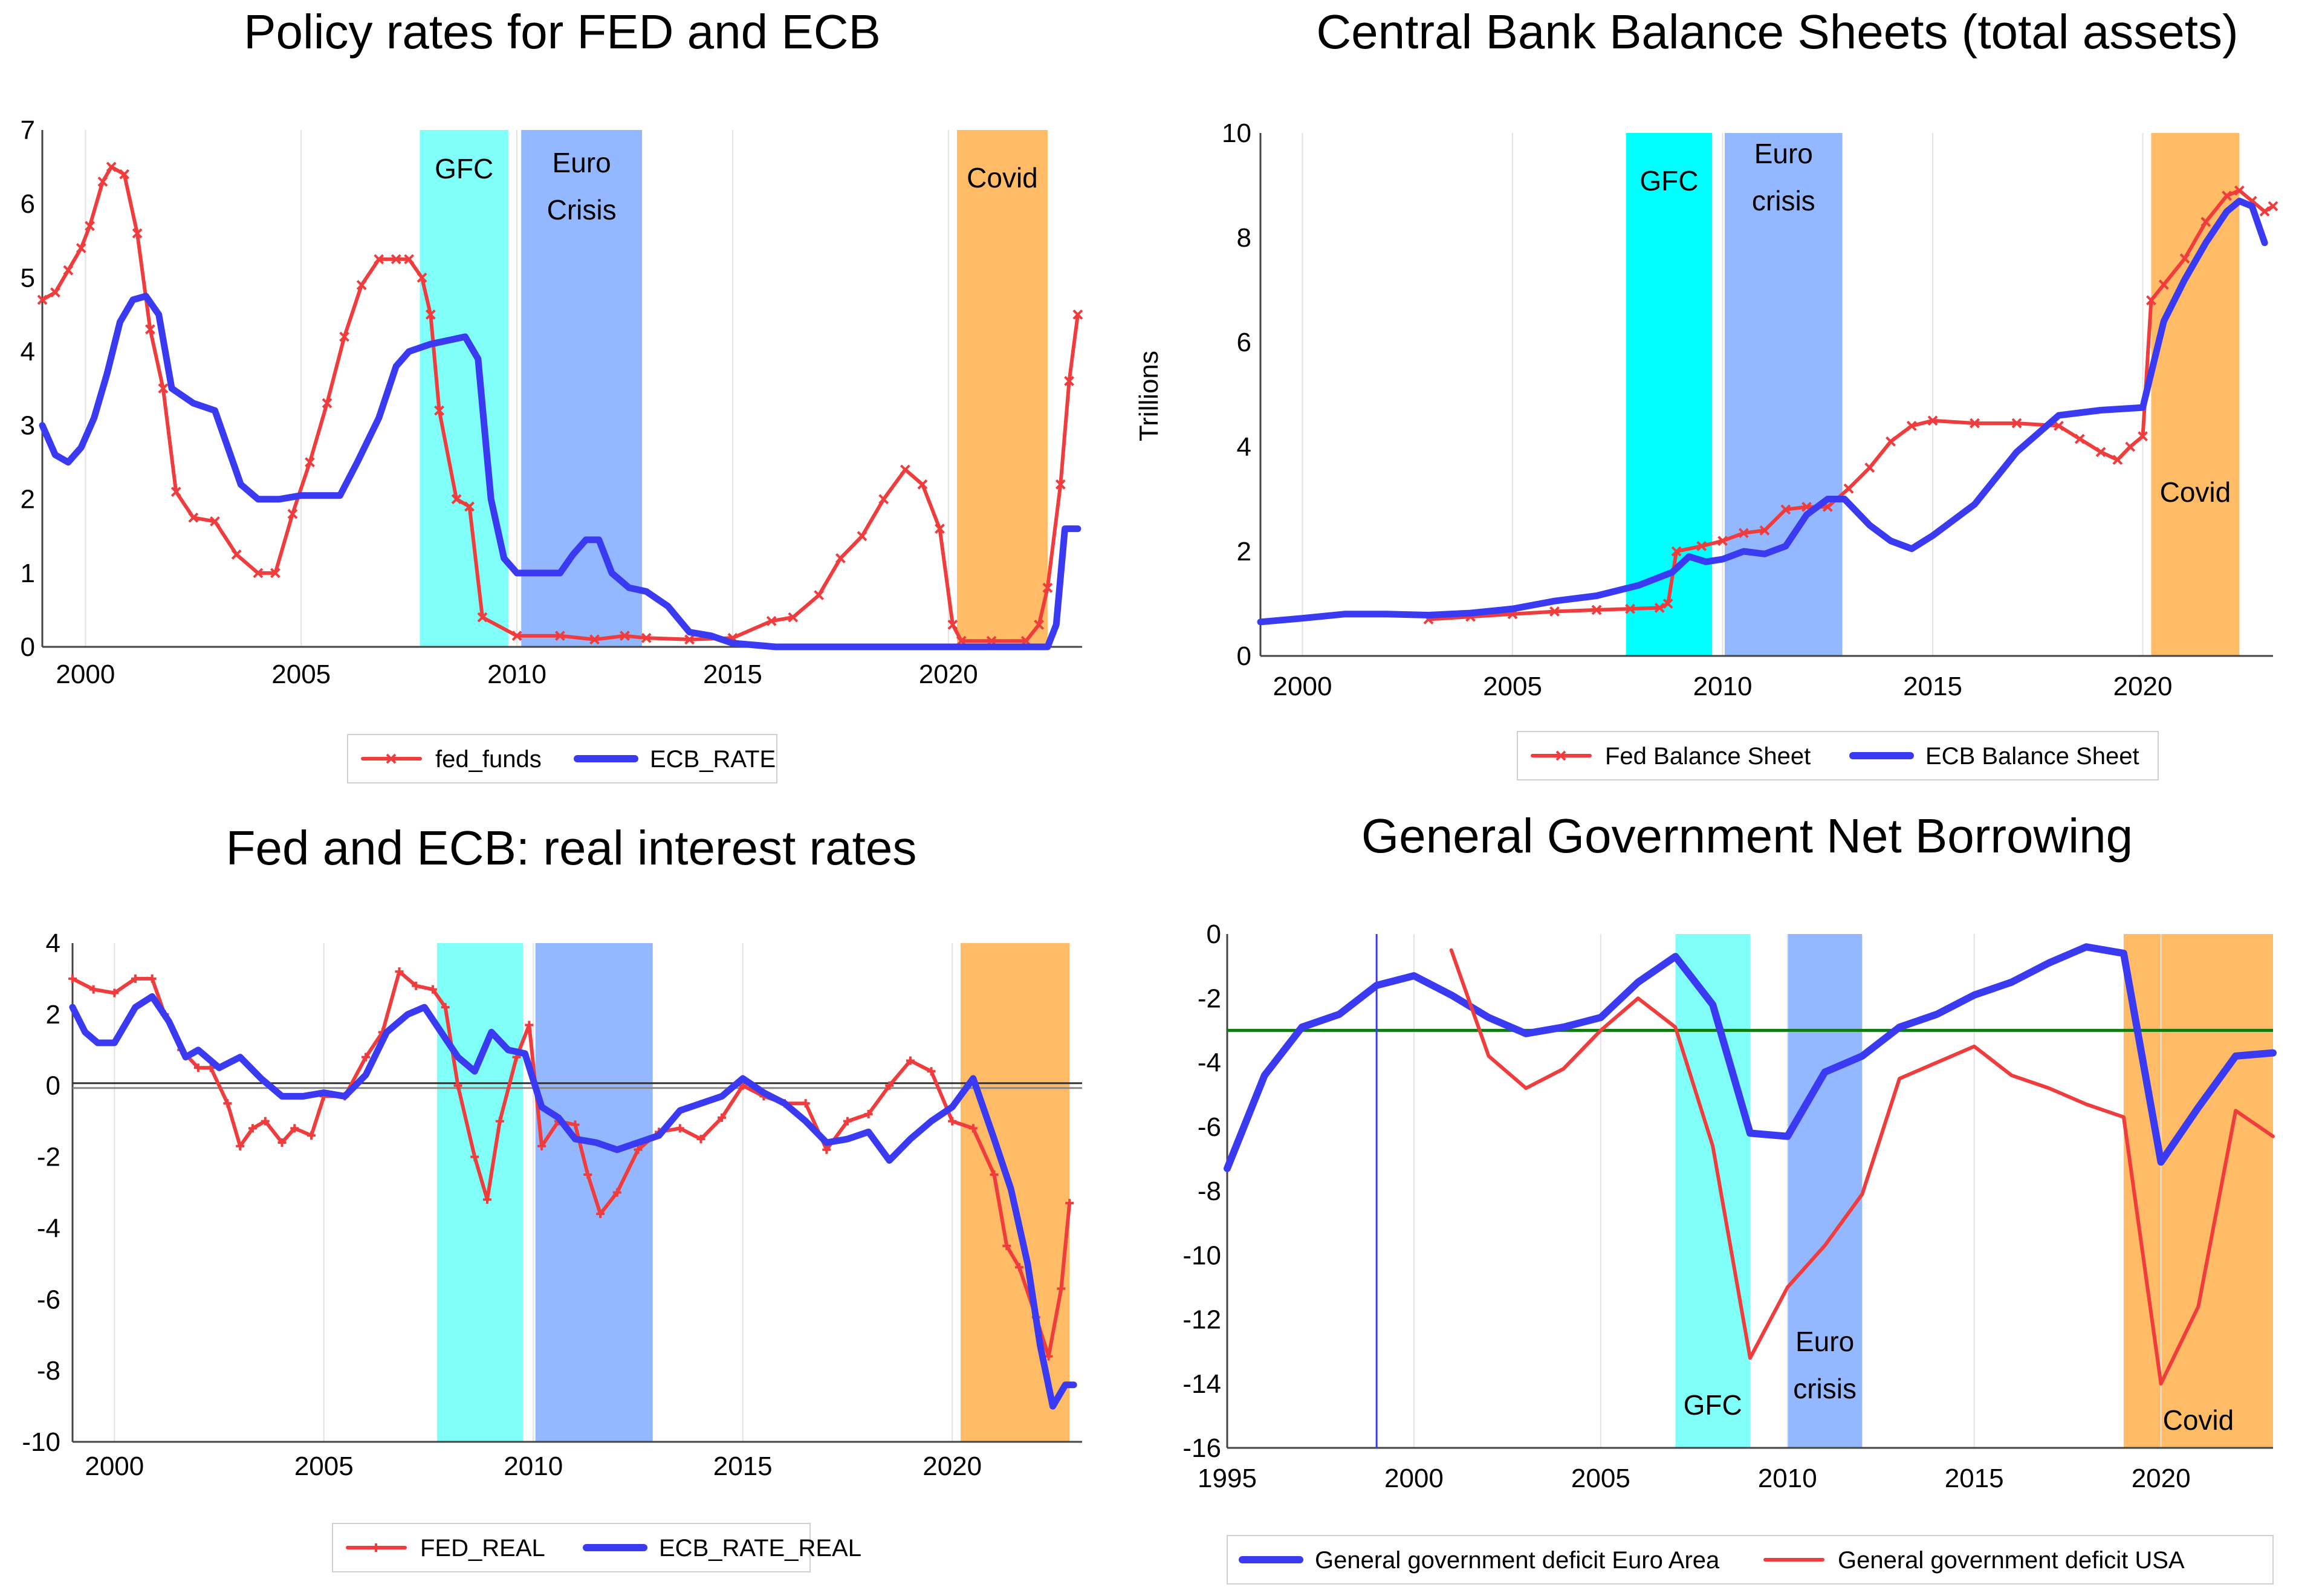  Describe the element at coordinates (2199, 1420) in the screenshot. I see `chart4-band-label-2: Covid` at that location.